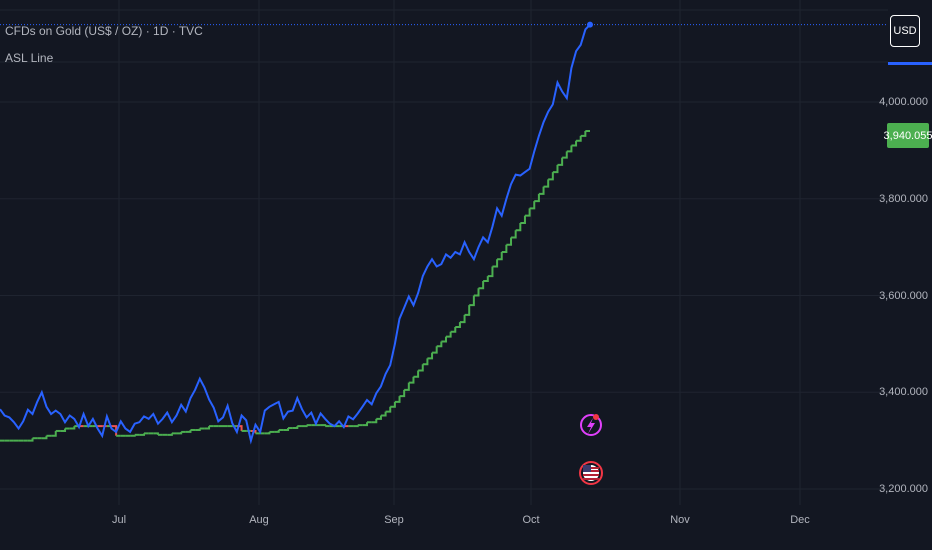  I want to click on us-flag-icon, so click(591, 473).